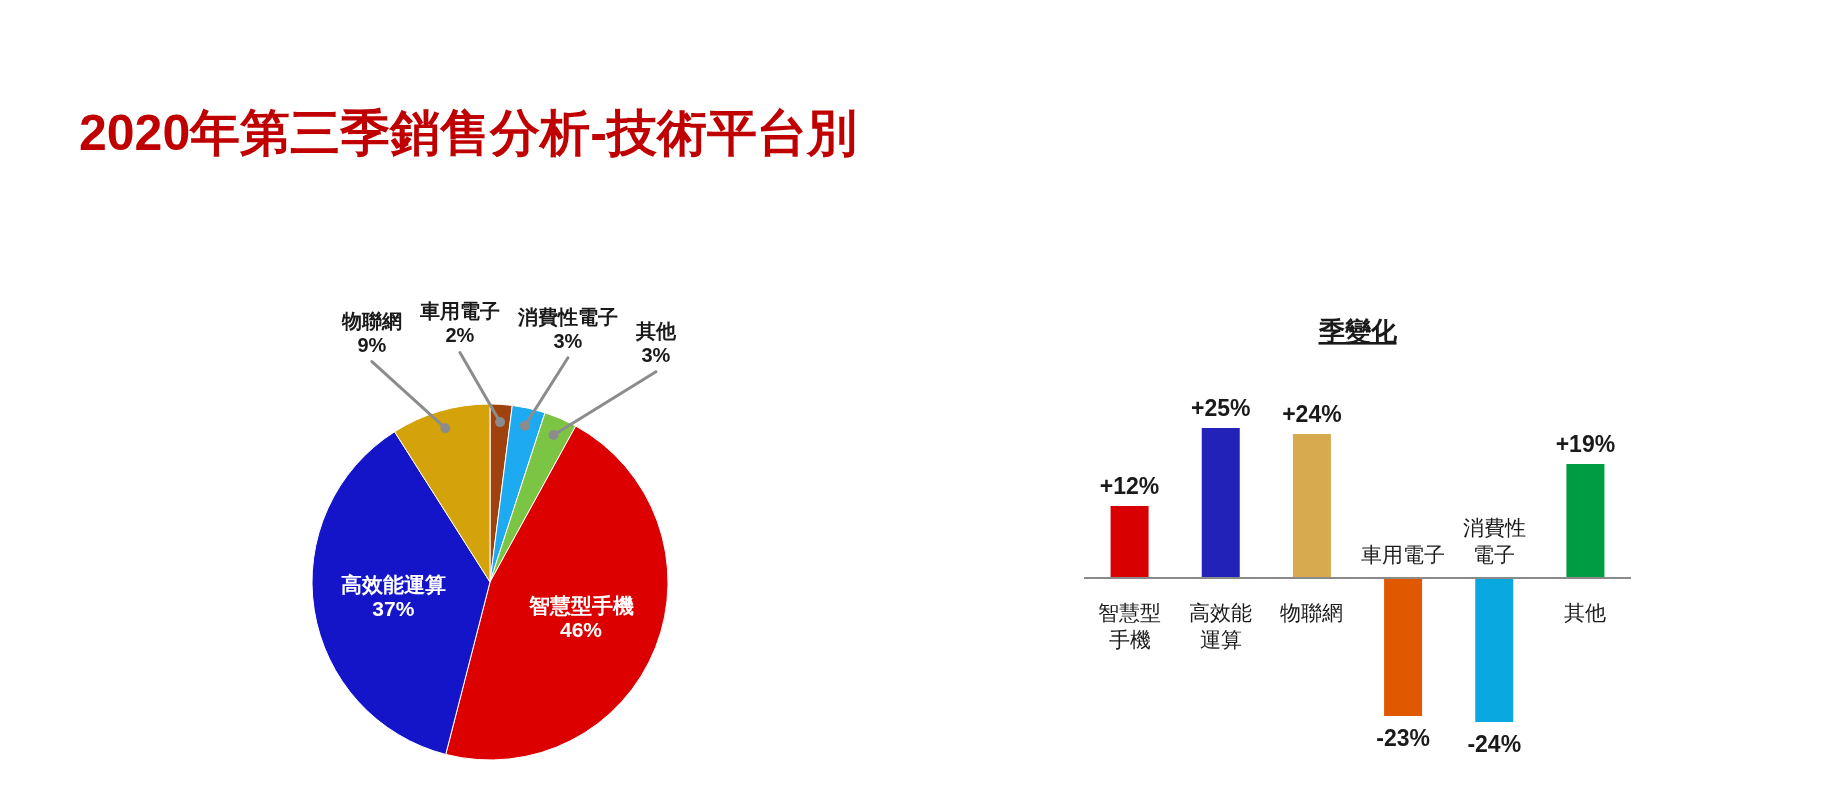 This screenshot has width=1823, height=797. What do you see at coordinates (1494, 541) in the screenshot?
I see `x-tick-label: 消費性電子` at bounding box center [1494, 541].